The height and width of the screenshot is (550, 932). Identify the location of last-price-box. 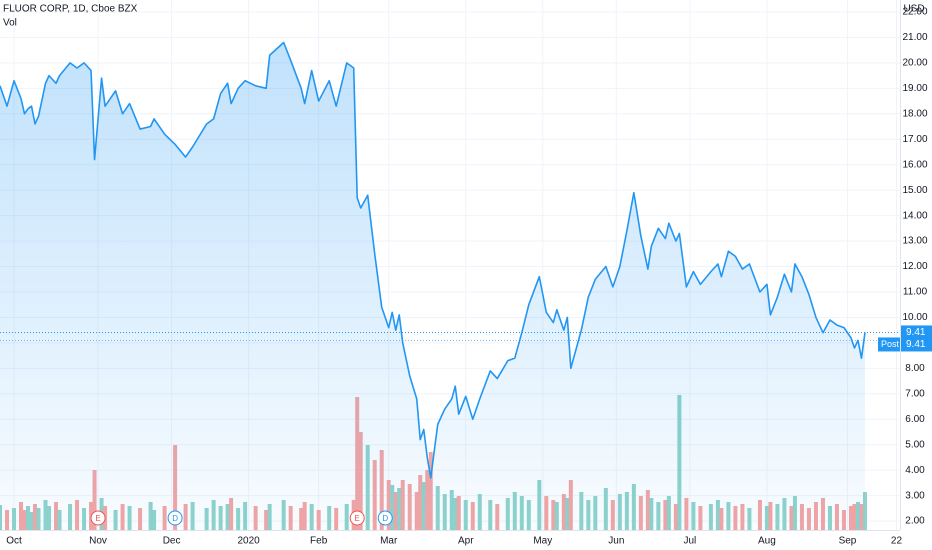
(916, 332).